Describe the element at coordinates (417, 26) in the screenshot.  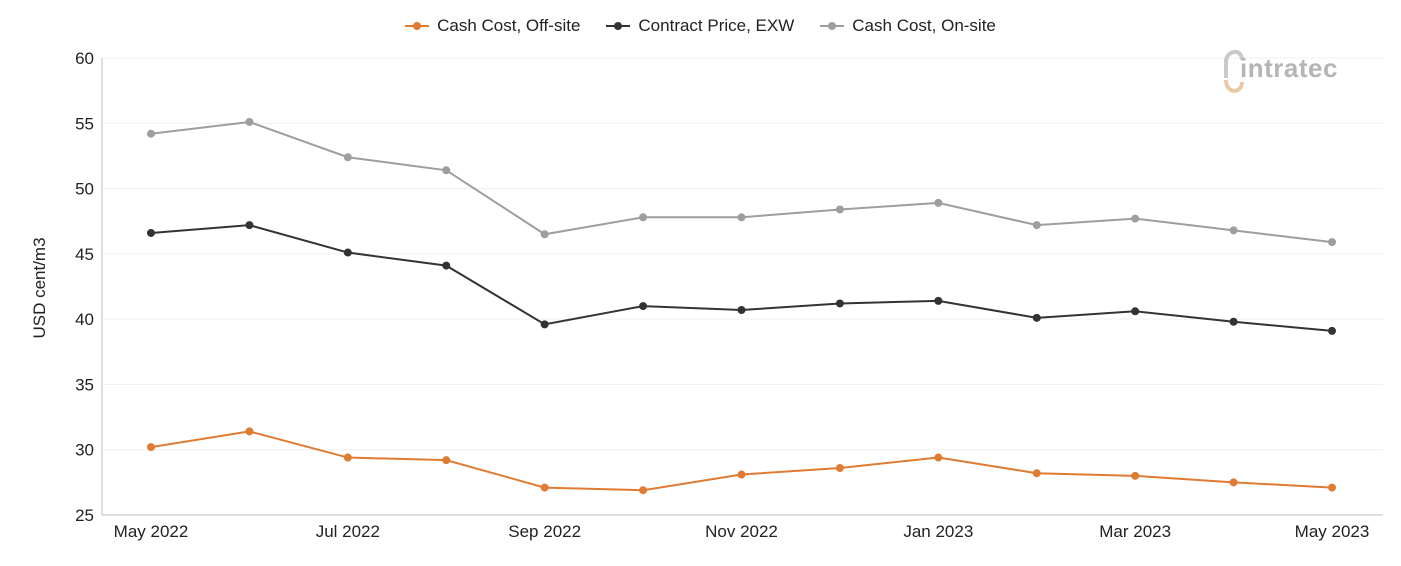
I see `legend-swatch-off-site` at that location.